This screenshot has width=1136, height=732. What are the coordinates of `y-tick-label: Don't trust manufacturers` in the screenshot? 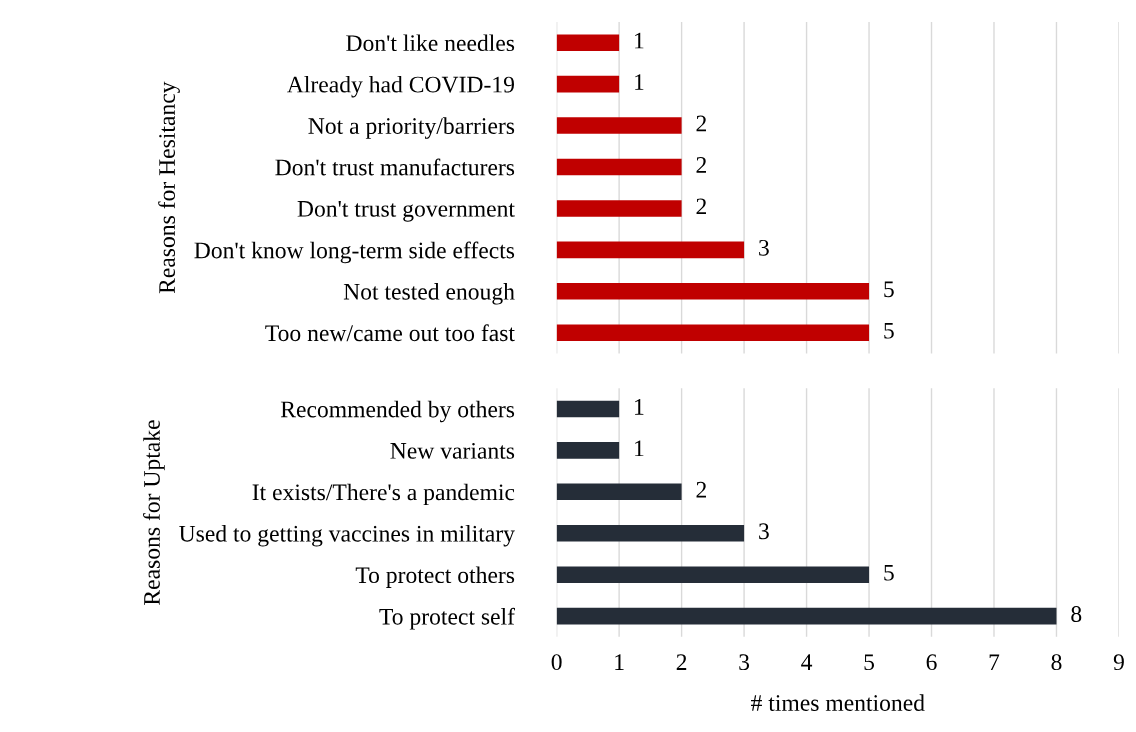 It's located at (395, 167).